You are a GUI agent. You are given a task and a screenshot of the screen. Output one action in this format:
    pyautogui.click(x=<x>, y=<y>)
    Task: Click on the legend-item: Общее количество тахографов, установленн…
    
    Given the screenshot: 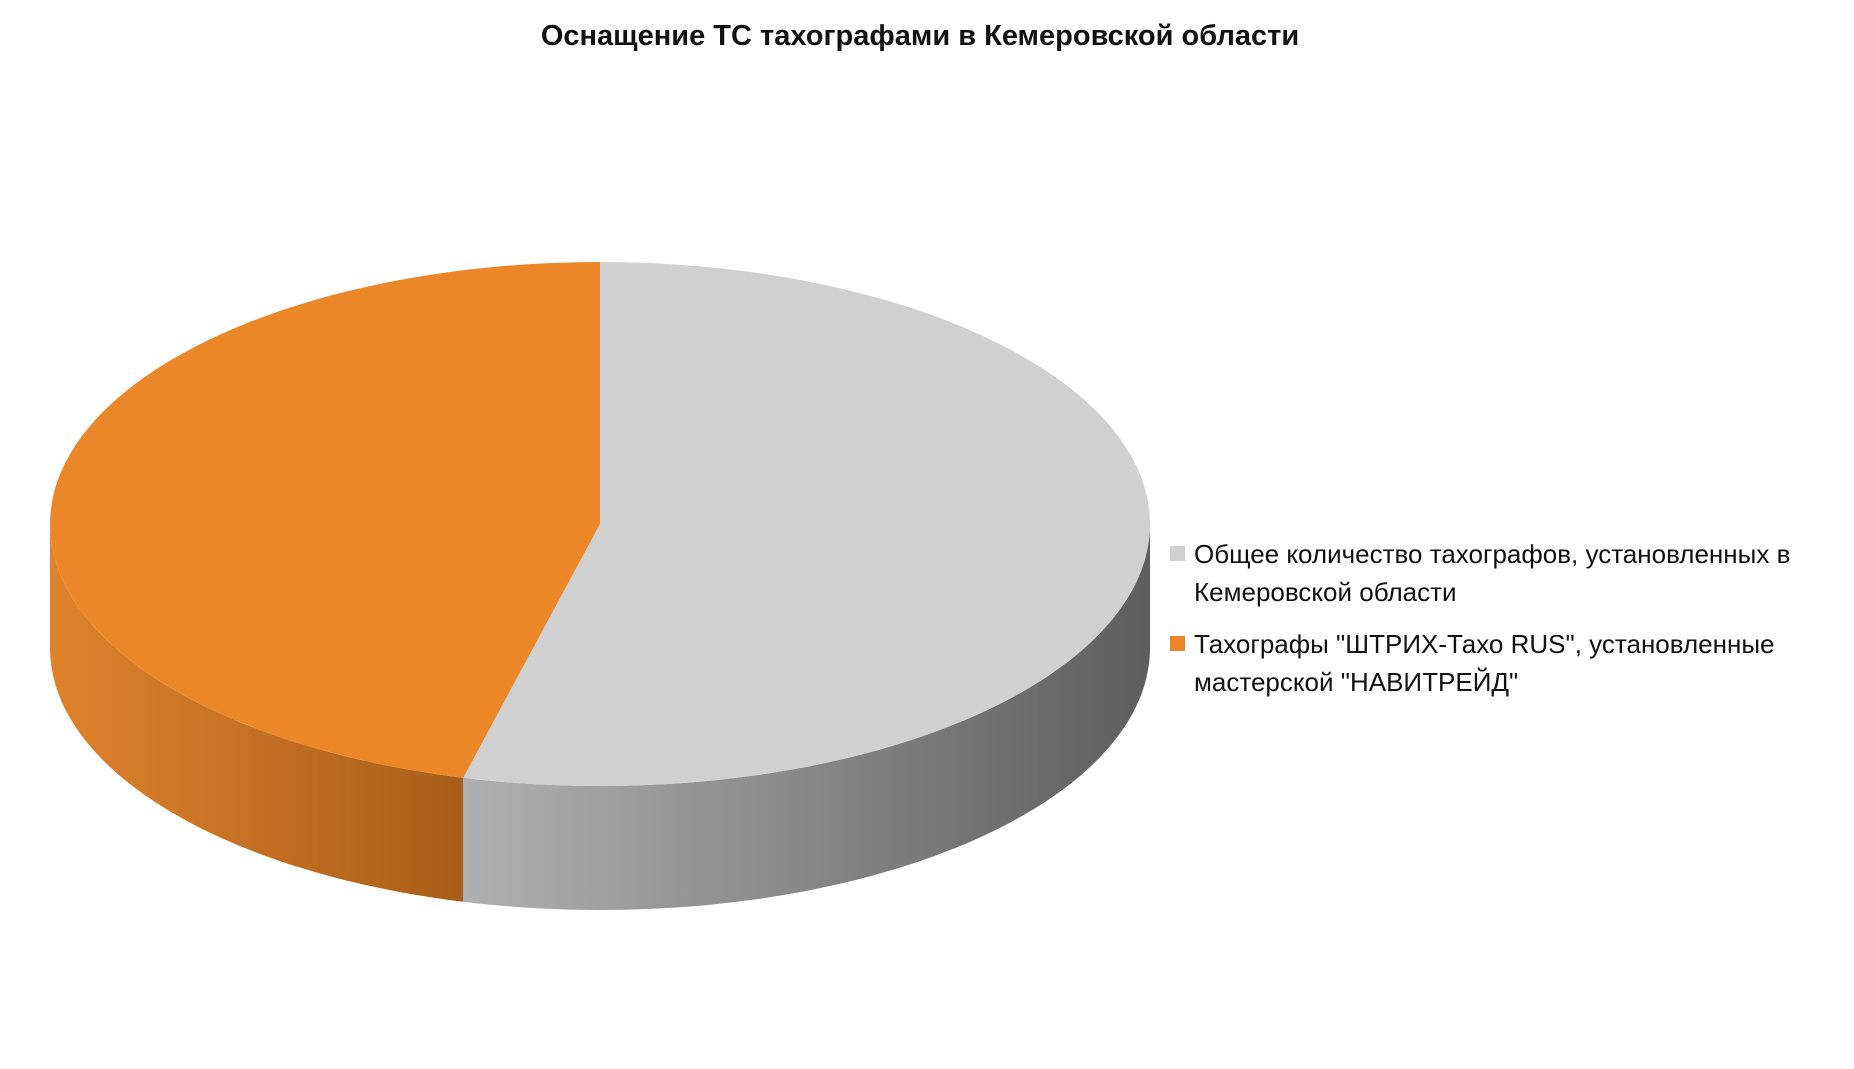 What is the action you would take?
    pyautogui.click(x=1505, y=573)
    